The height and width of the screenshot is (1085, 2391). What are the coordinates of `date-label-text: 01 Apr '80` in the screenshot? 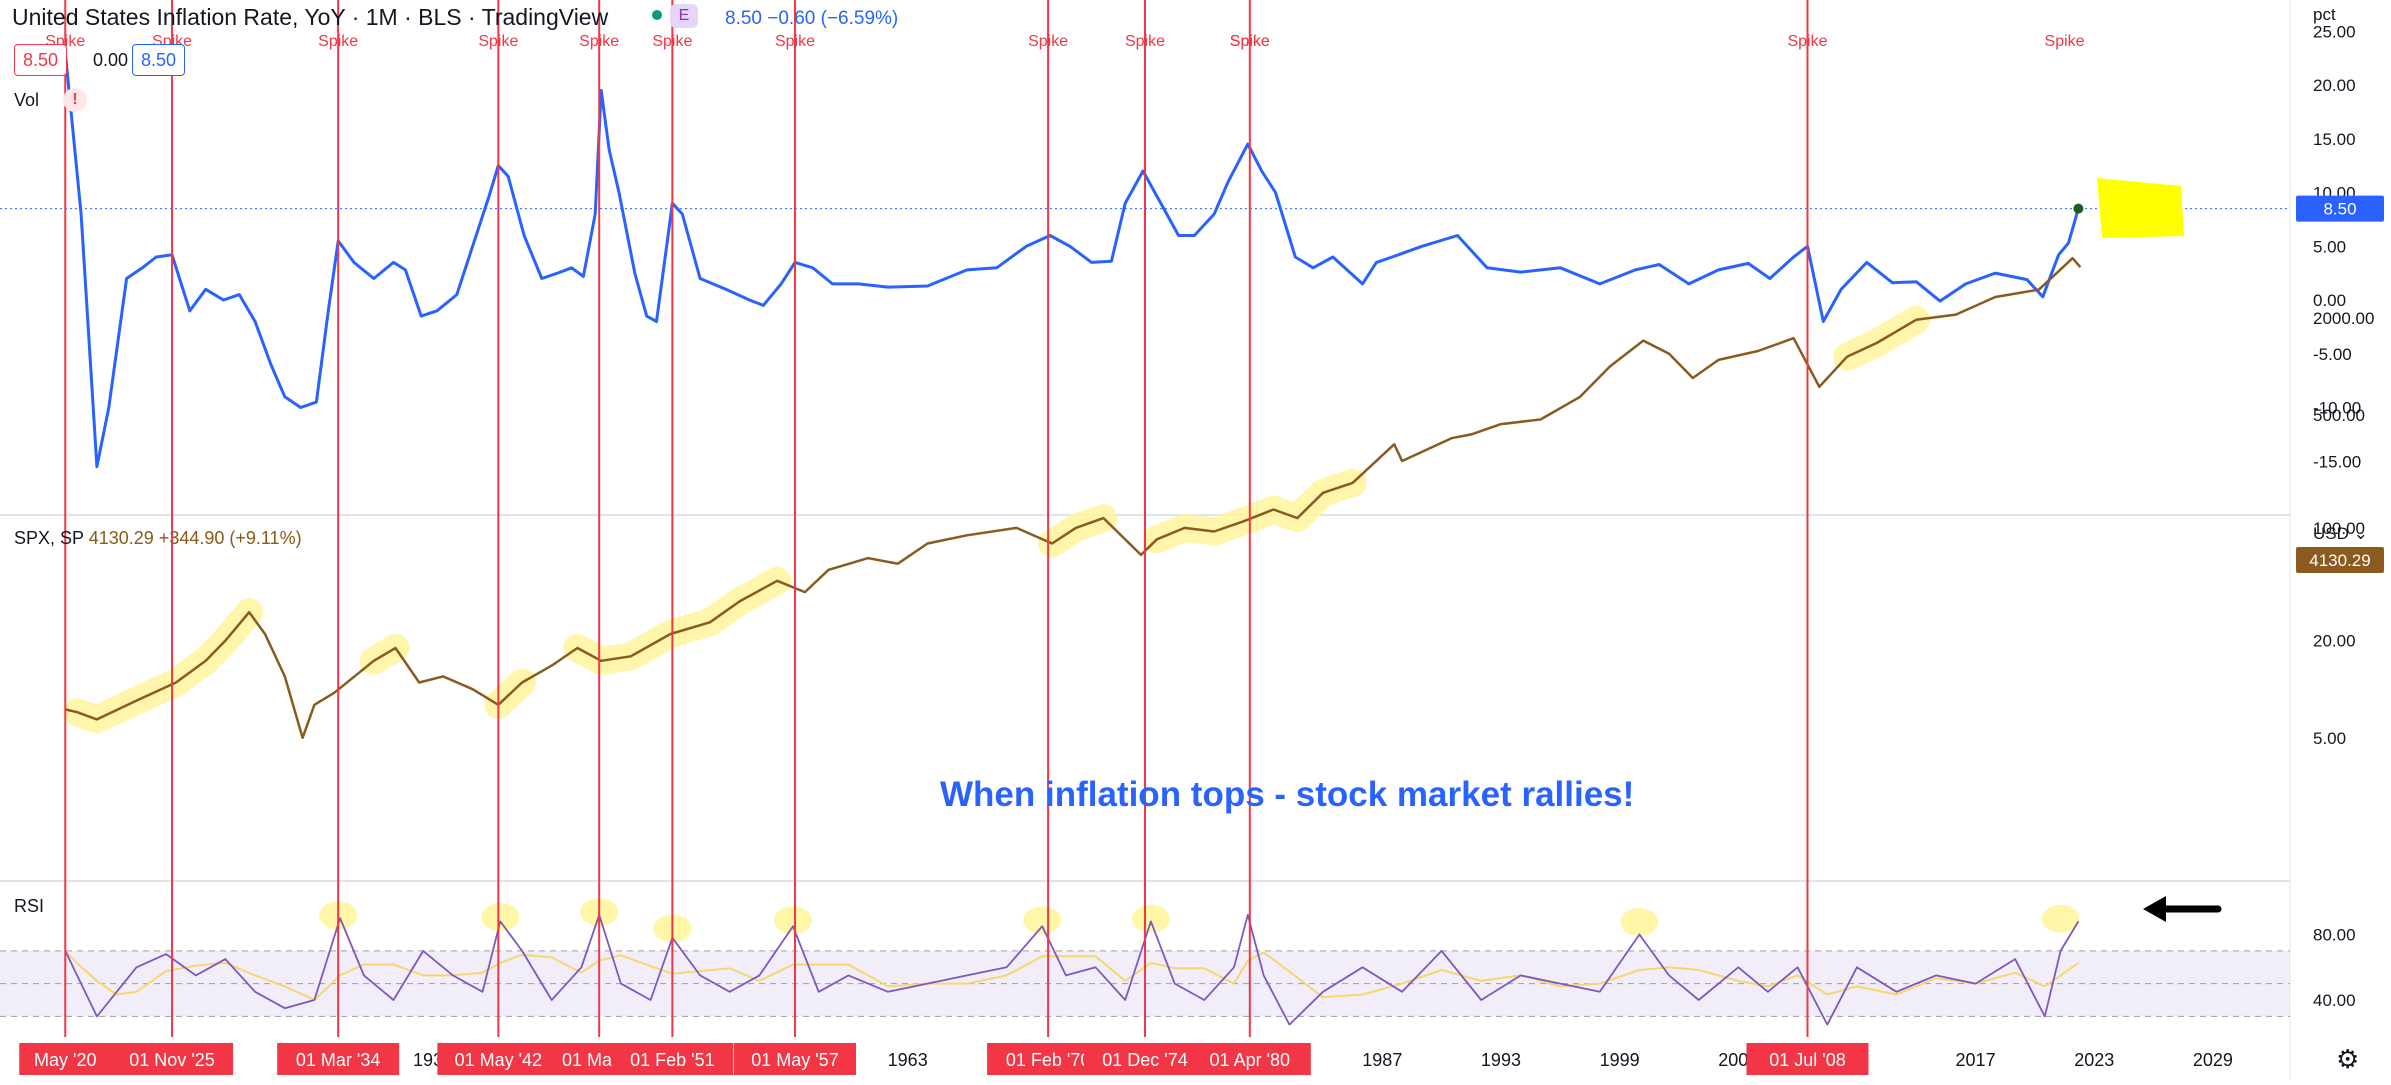 It's located at (1250, 1060).